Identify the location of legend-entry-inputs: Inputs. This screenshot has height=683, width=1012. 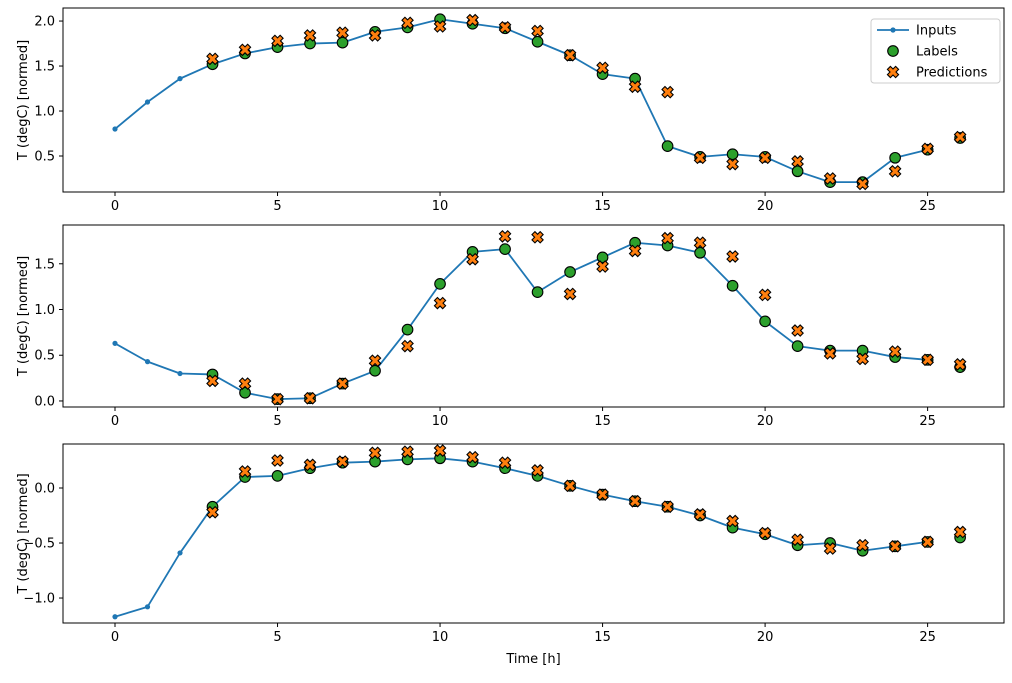
(917, 31).